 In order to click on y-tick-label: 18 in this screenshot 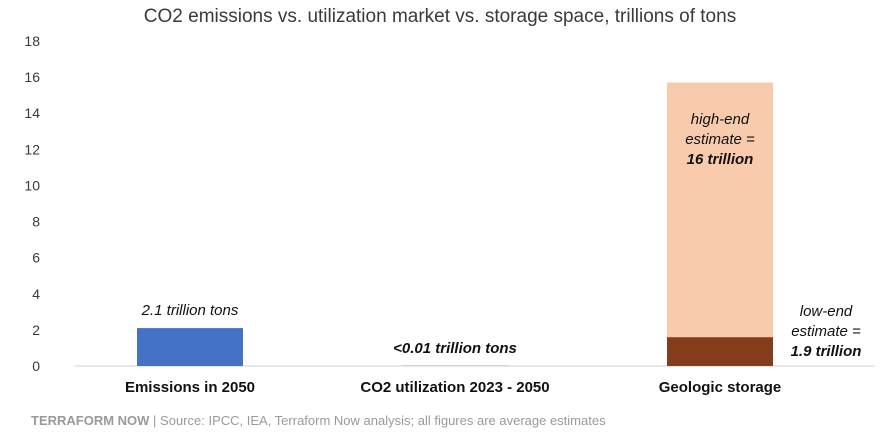, I will do `click(32, 41)`.